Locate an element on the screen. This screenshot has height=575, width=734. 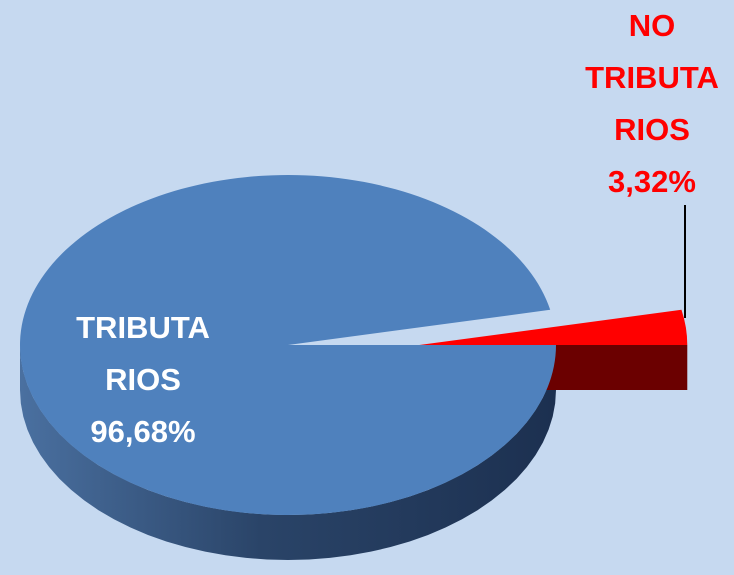
slice-label: NO is located at coordinates (652, 25).